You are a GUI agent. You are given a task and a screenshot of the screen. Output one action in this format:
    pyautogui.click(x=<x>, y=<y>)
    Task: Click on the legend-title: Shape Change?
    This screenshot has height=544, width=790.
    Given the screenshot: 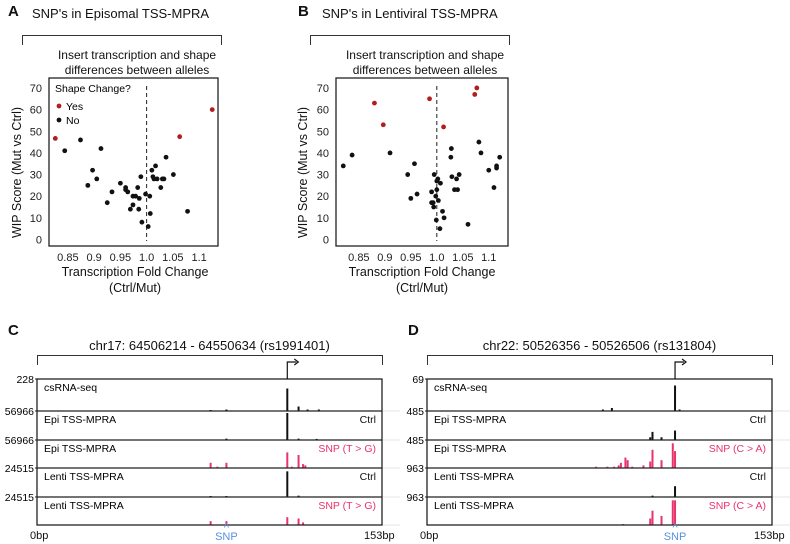 What is the action you would take?
    pyautogui.click(x=93, y=89)
    